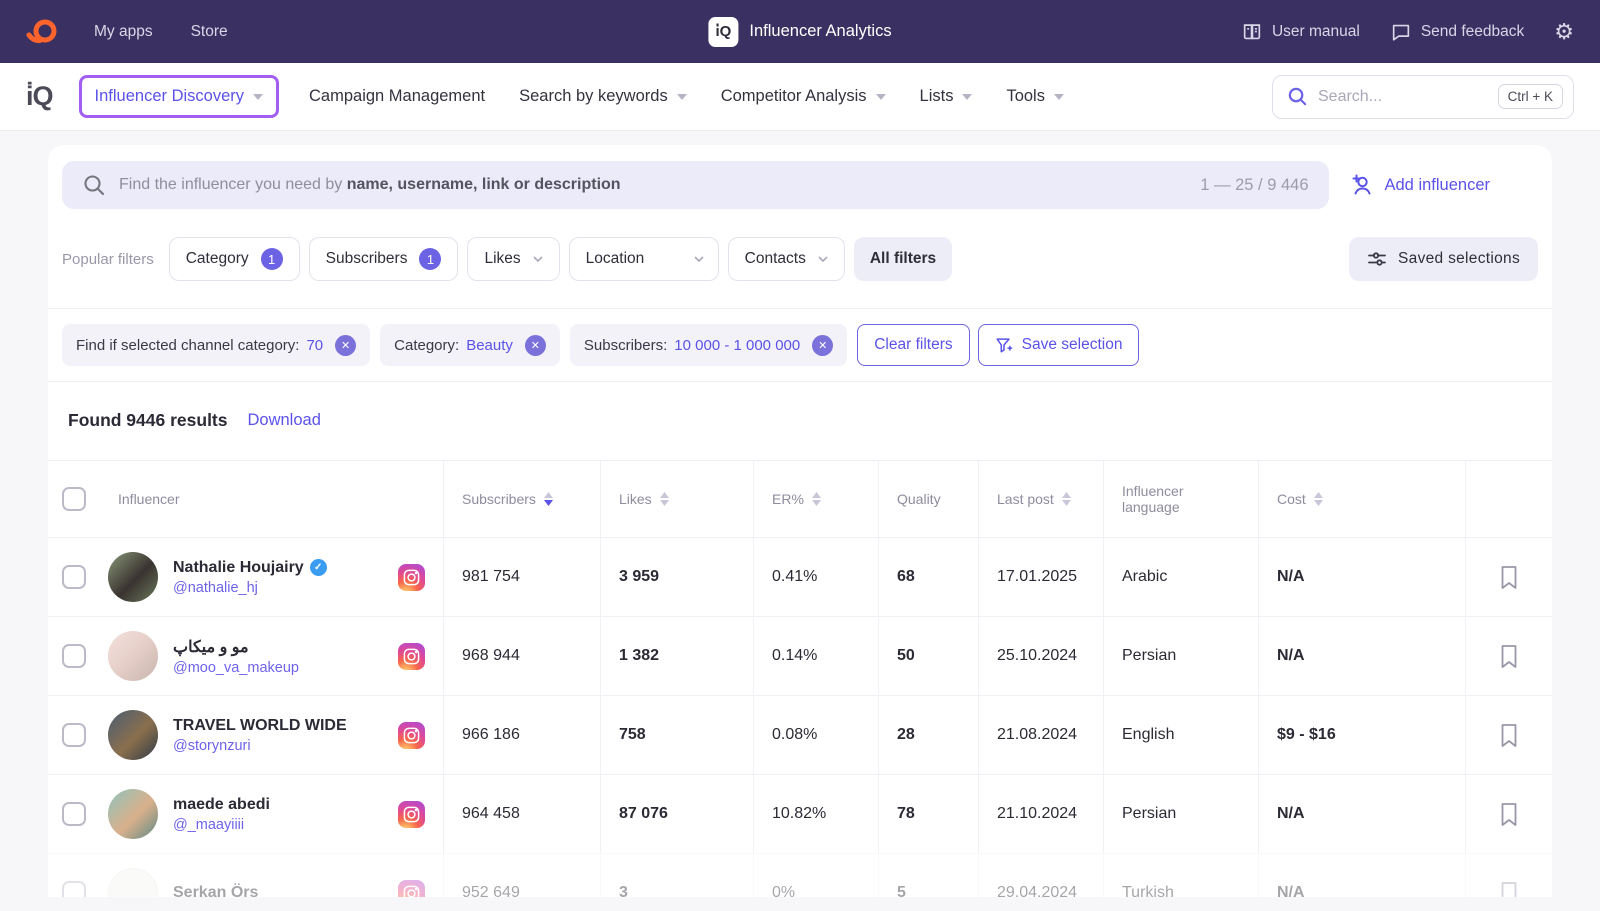 The width and height of the screenshot is (1600, 911). I want to click on influencer-name: TRAVEL WORLD WIDE, so click(260, 725).